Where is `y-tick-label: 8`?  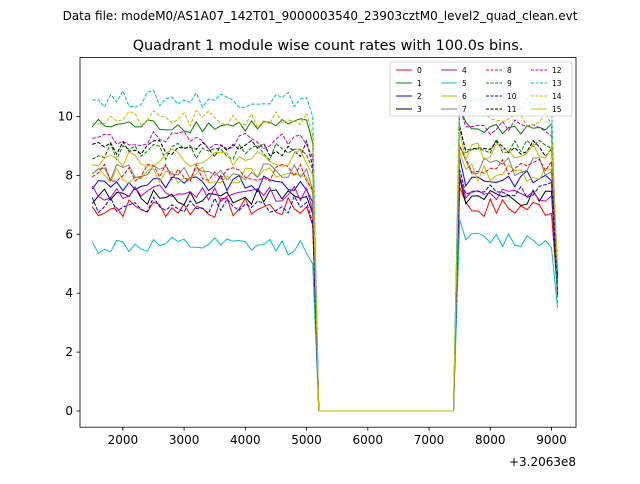 y-tick-label: 8 is located at coordinates (69, 175).